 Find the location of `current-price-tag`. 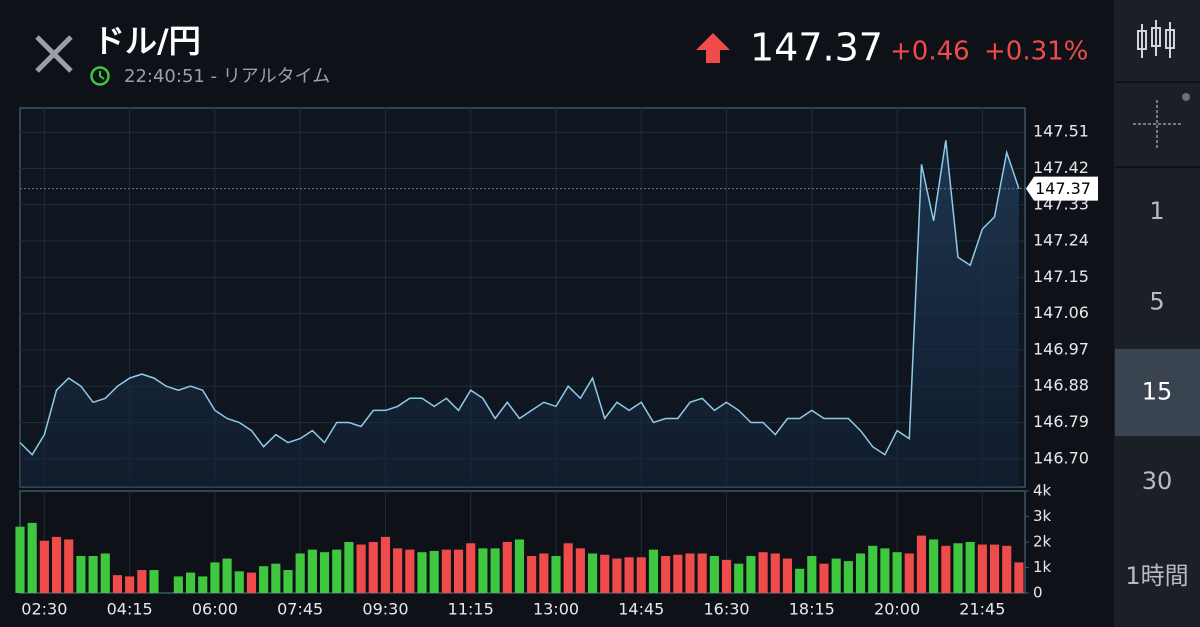

current-price-tag is located at coordinates (1062, 188).